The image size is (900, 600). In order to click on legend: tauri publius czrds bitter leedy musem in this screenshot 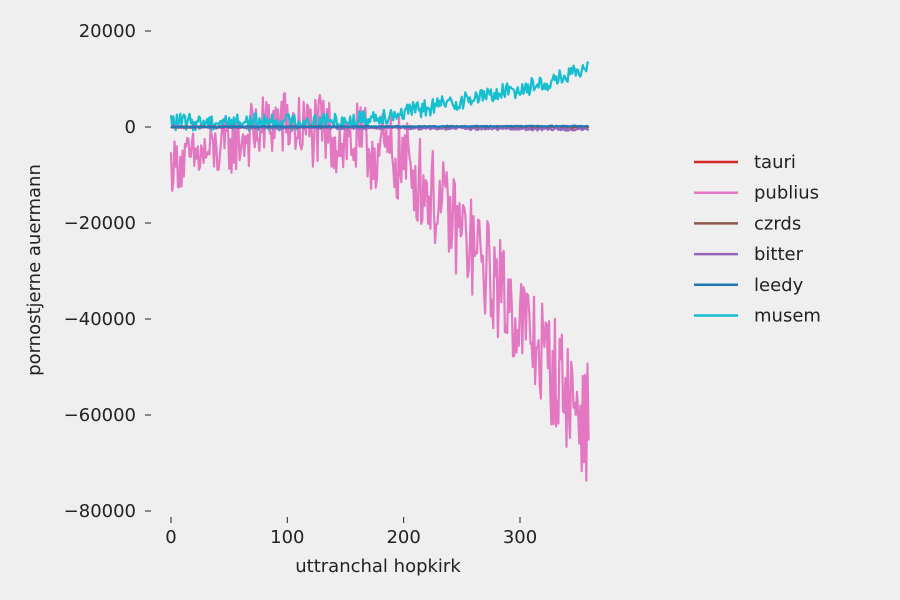, I will do `click(757, 239)`.